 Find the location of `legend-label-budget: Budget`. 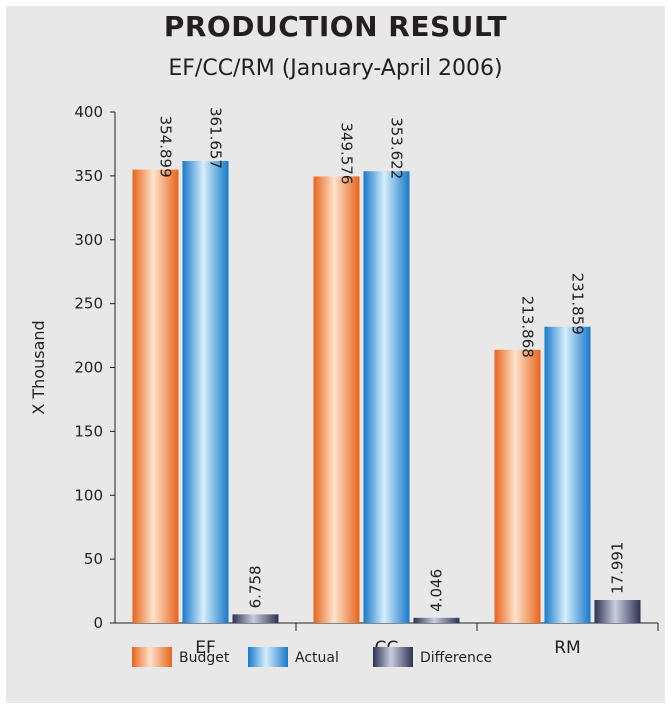

legend-label-budget: Budget is located at coordinates (204, 658).